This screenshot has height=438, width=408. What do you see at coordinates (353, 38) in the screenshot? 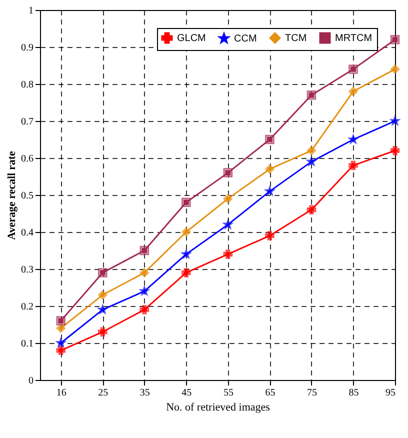
I see `legend-label: MRTCM` at bounding box center [353, 38].